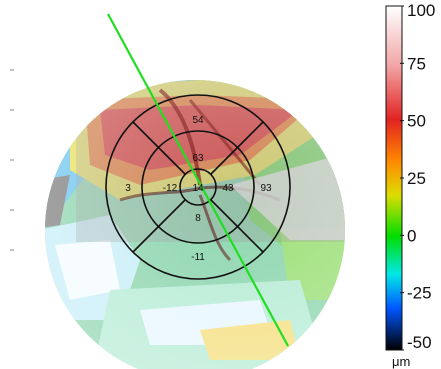  I want to click on value-inner-superior: 63, so click(198, 158).